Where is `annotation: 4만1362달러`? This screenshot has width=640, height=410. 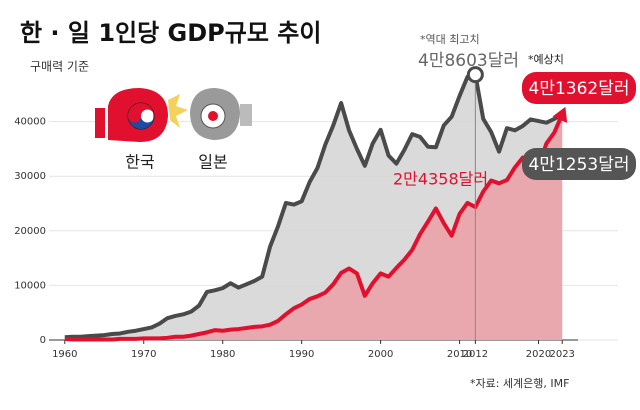
annotation: 4만1362달러 is located at coordinates (579, 89).